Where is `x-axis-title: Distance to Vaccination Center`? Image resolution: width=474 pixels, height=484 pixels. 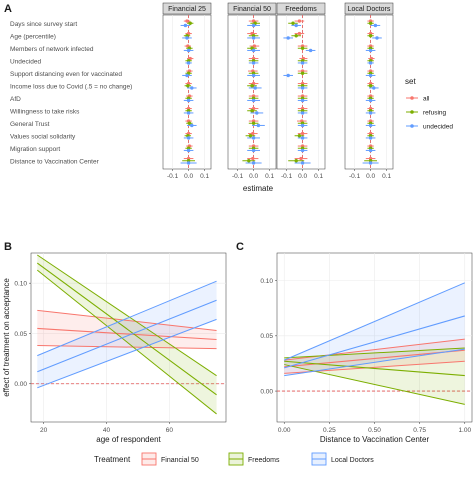
x-axis-title: Distance to Vaccination Center is located at coordinates (375, 439).